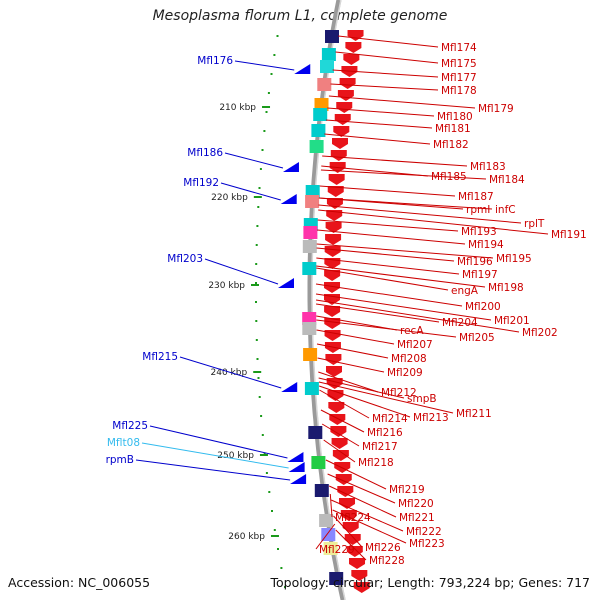 Image resolution: width=600 pixels, height=600 pixels. I want to click on right-gene-label: Mfl218, so click(376, 463).